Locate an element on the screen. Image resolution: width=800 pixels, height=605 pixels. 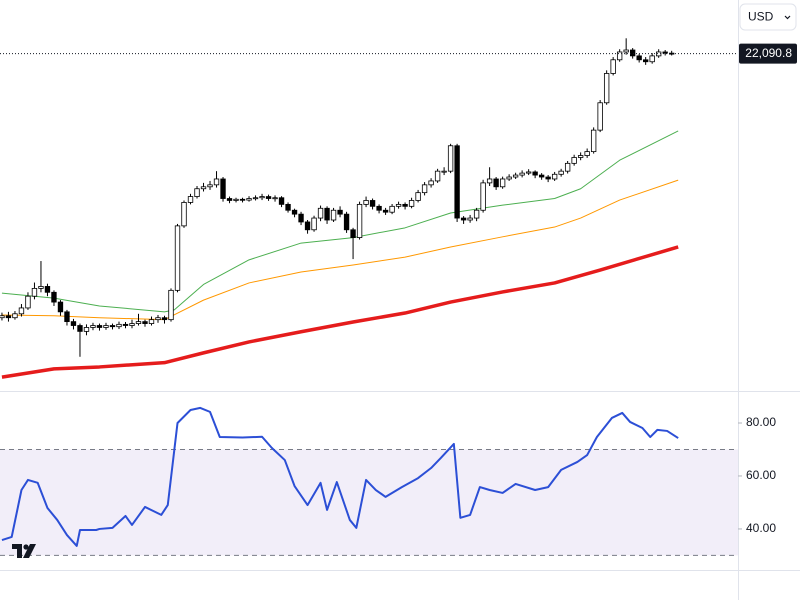
last-price-box is located at coordinates (768, 53).